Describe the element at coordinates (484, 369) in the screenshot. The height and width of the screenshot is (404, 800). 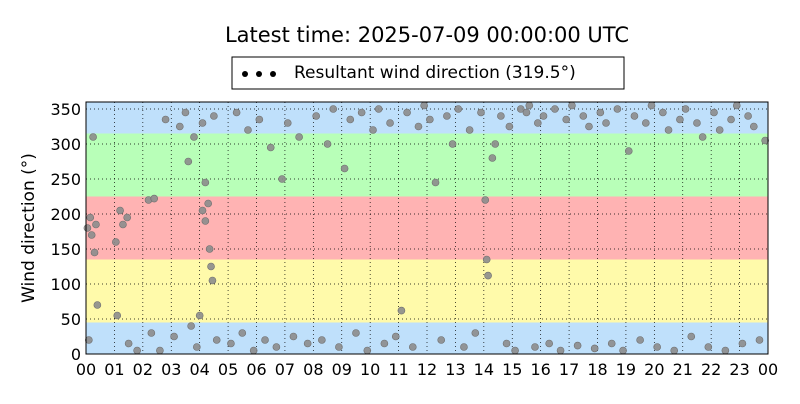
I see `x-tick-label: 14` at that location.